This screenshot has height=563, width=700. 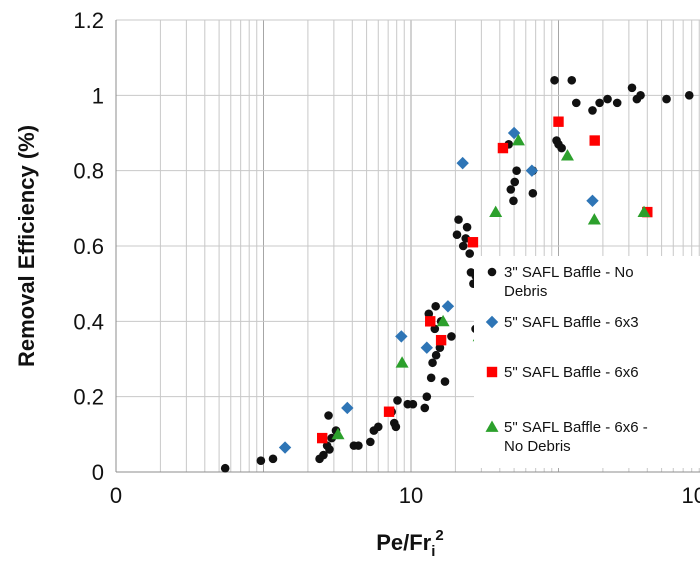 I want to click on legend-label: 5" SAFL Baffle - 6x6, so click(x=571, y=372).